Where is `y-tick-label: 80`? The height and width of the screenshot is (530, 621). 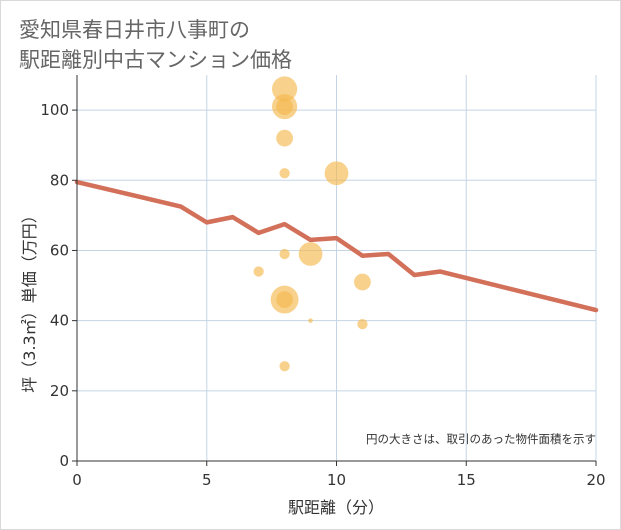
y-tick-label: 80 is located at coordinates (59, 180).